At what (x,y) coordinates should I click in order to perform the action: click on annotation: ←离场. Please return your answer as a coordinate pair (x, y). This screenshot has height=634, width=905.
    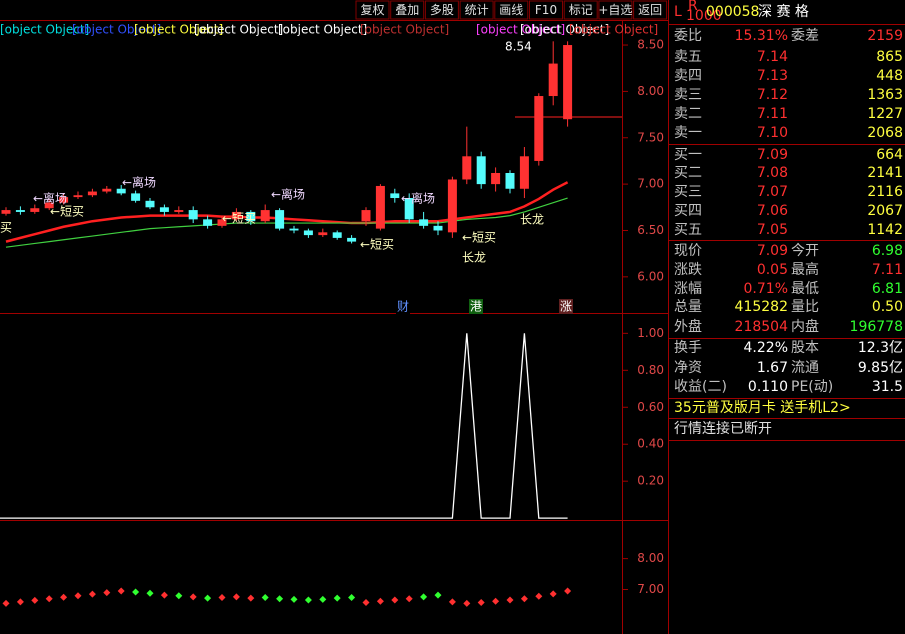
    Looking at the image, I should click on (139, 182).